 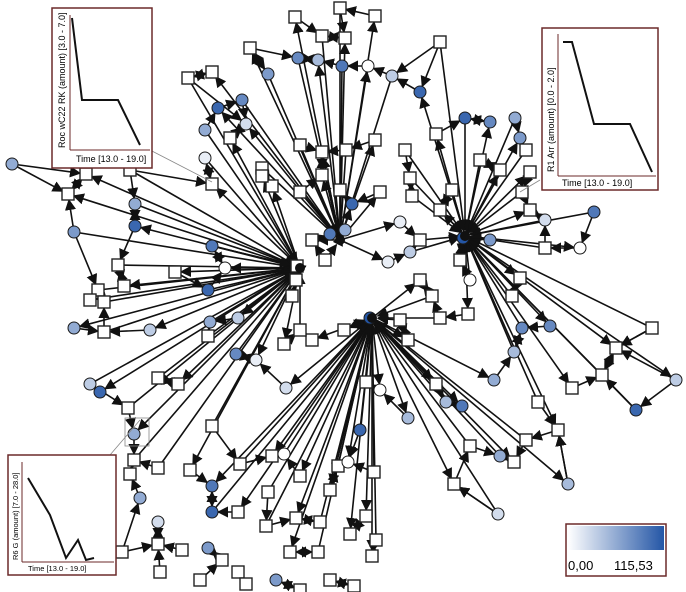 What do you see at coordinates (551, 119) in the screenshot?
I see `inset-plot-arr-ylabel: R1 Arr (amount) [0.0 - 2.0]` at bounding box center [551, 119].